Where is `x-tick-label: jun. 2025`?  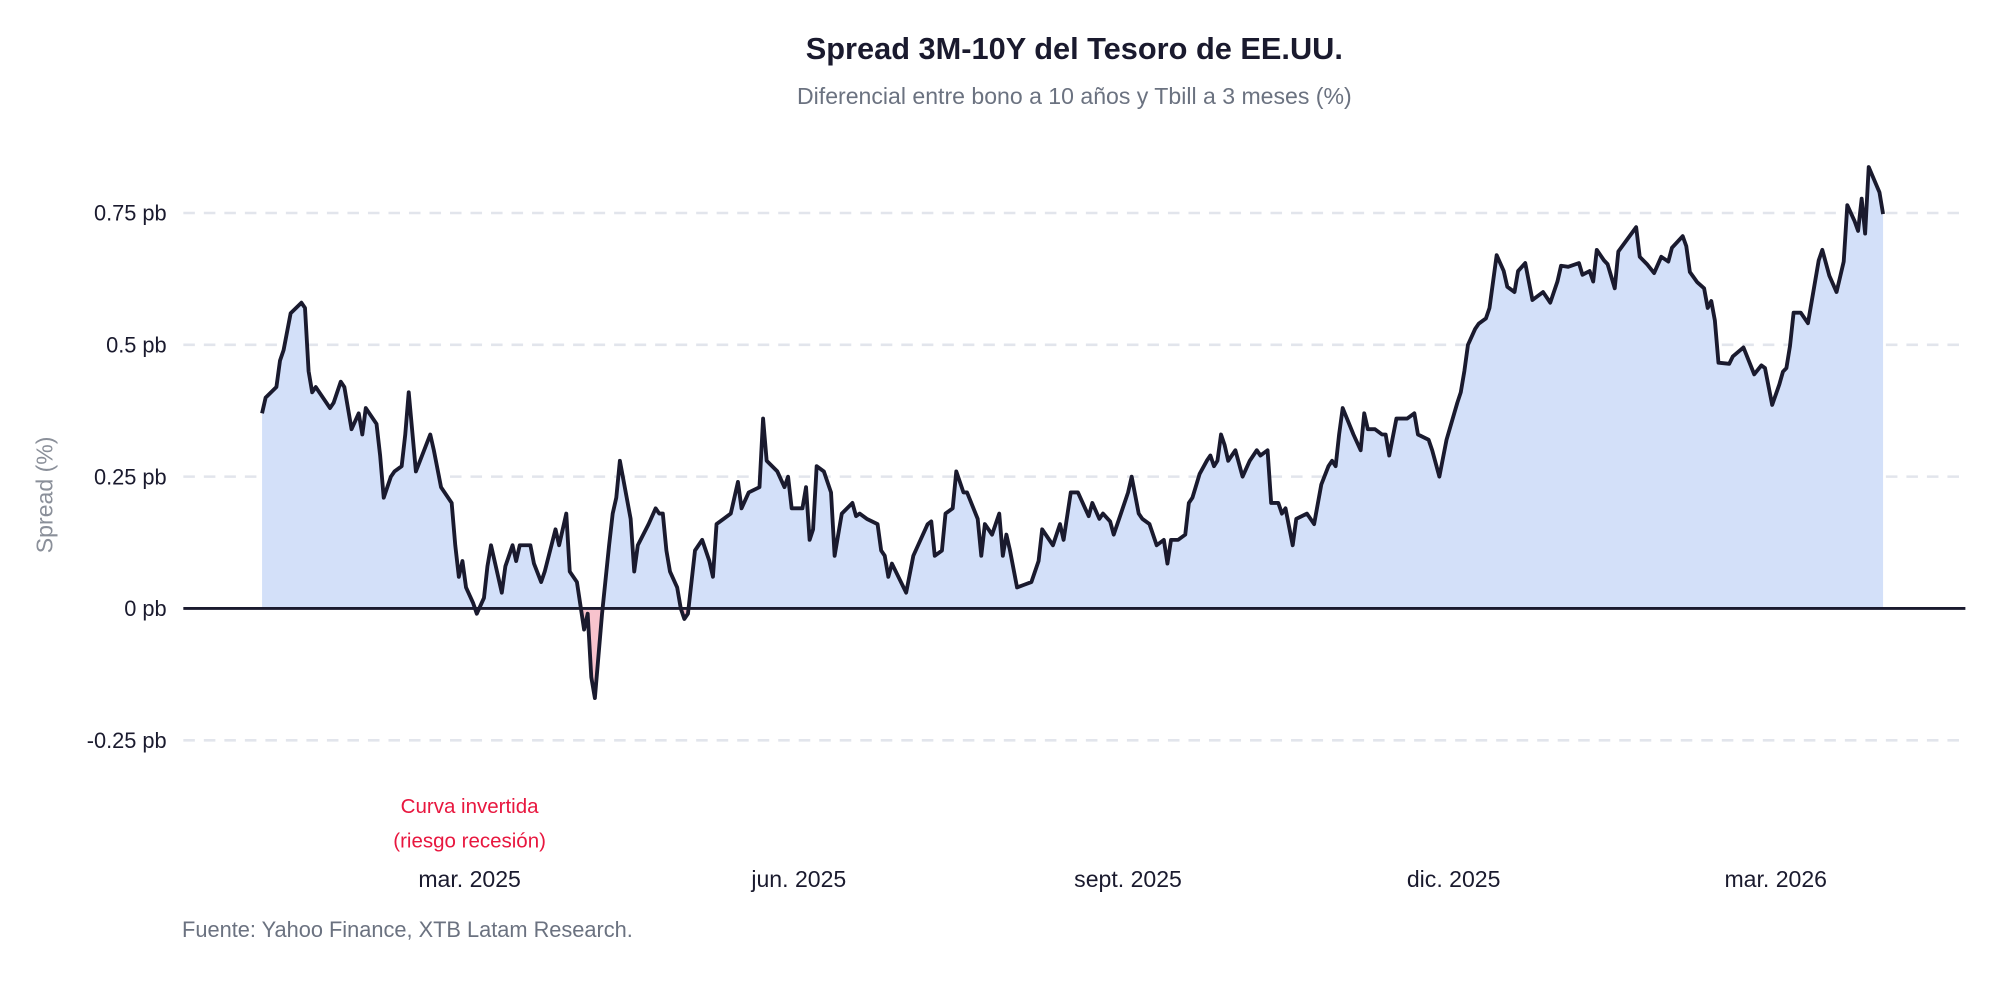
x-tick-label: jun. 2025 is located at coordinates (798, 879).